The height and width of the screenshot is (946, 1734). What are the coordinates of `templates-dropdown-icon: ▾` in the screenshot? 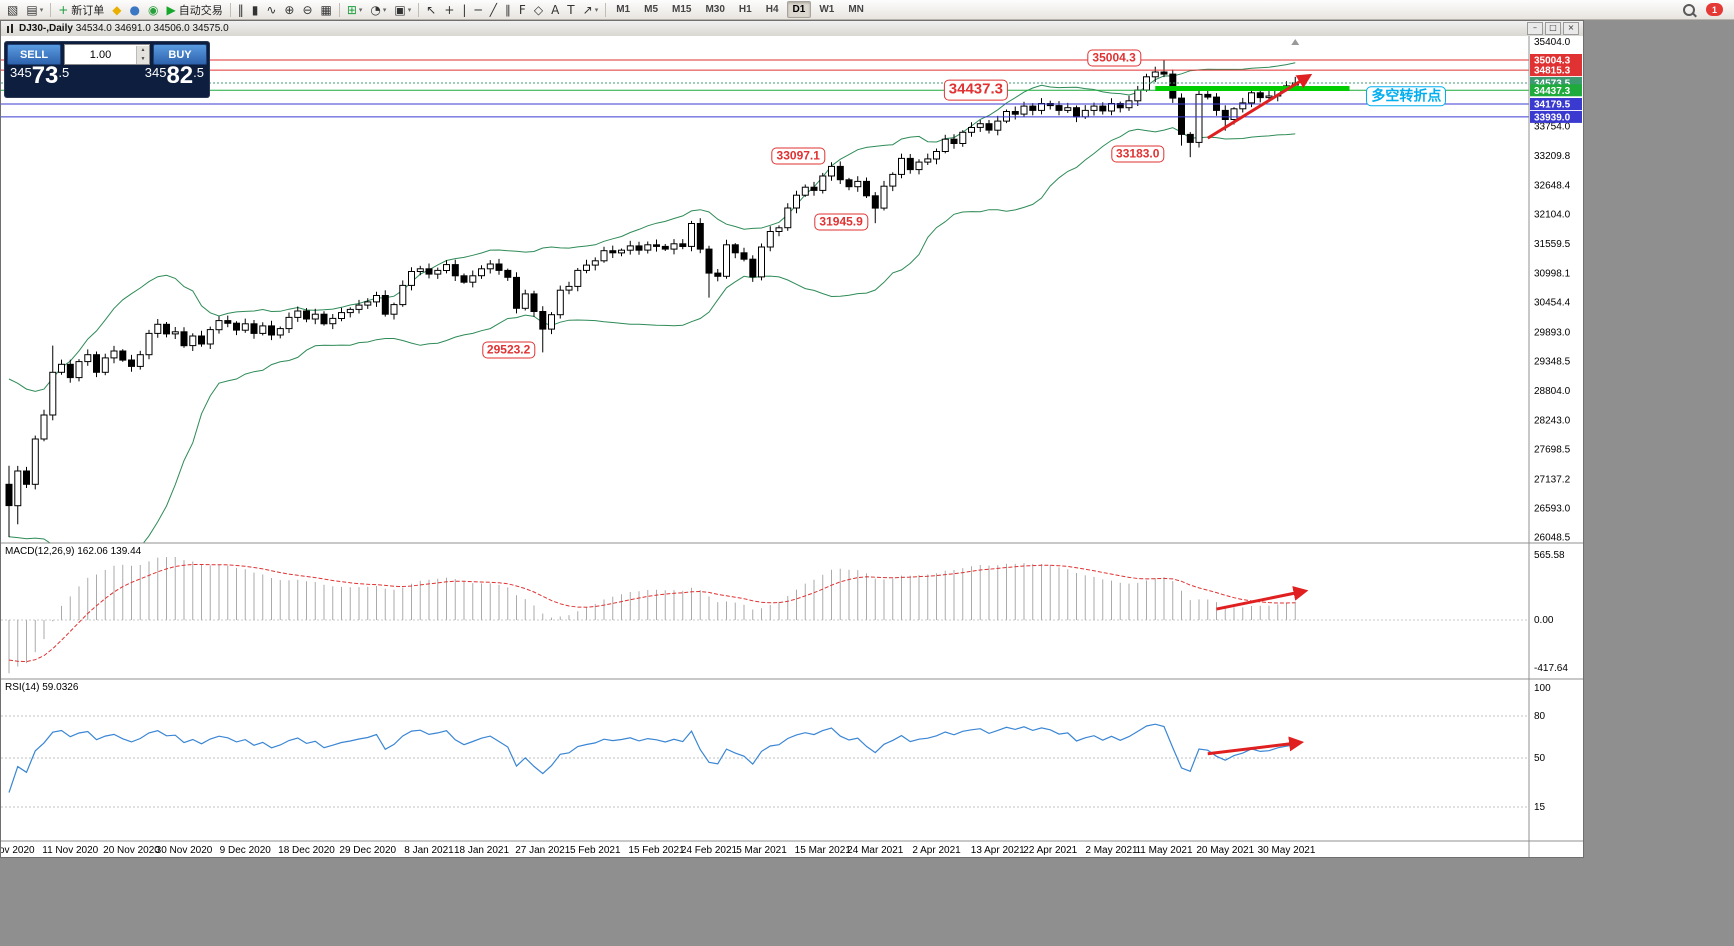 It's located at (409, 9).